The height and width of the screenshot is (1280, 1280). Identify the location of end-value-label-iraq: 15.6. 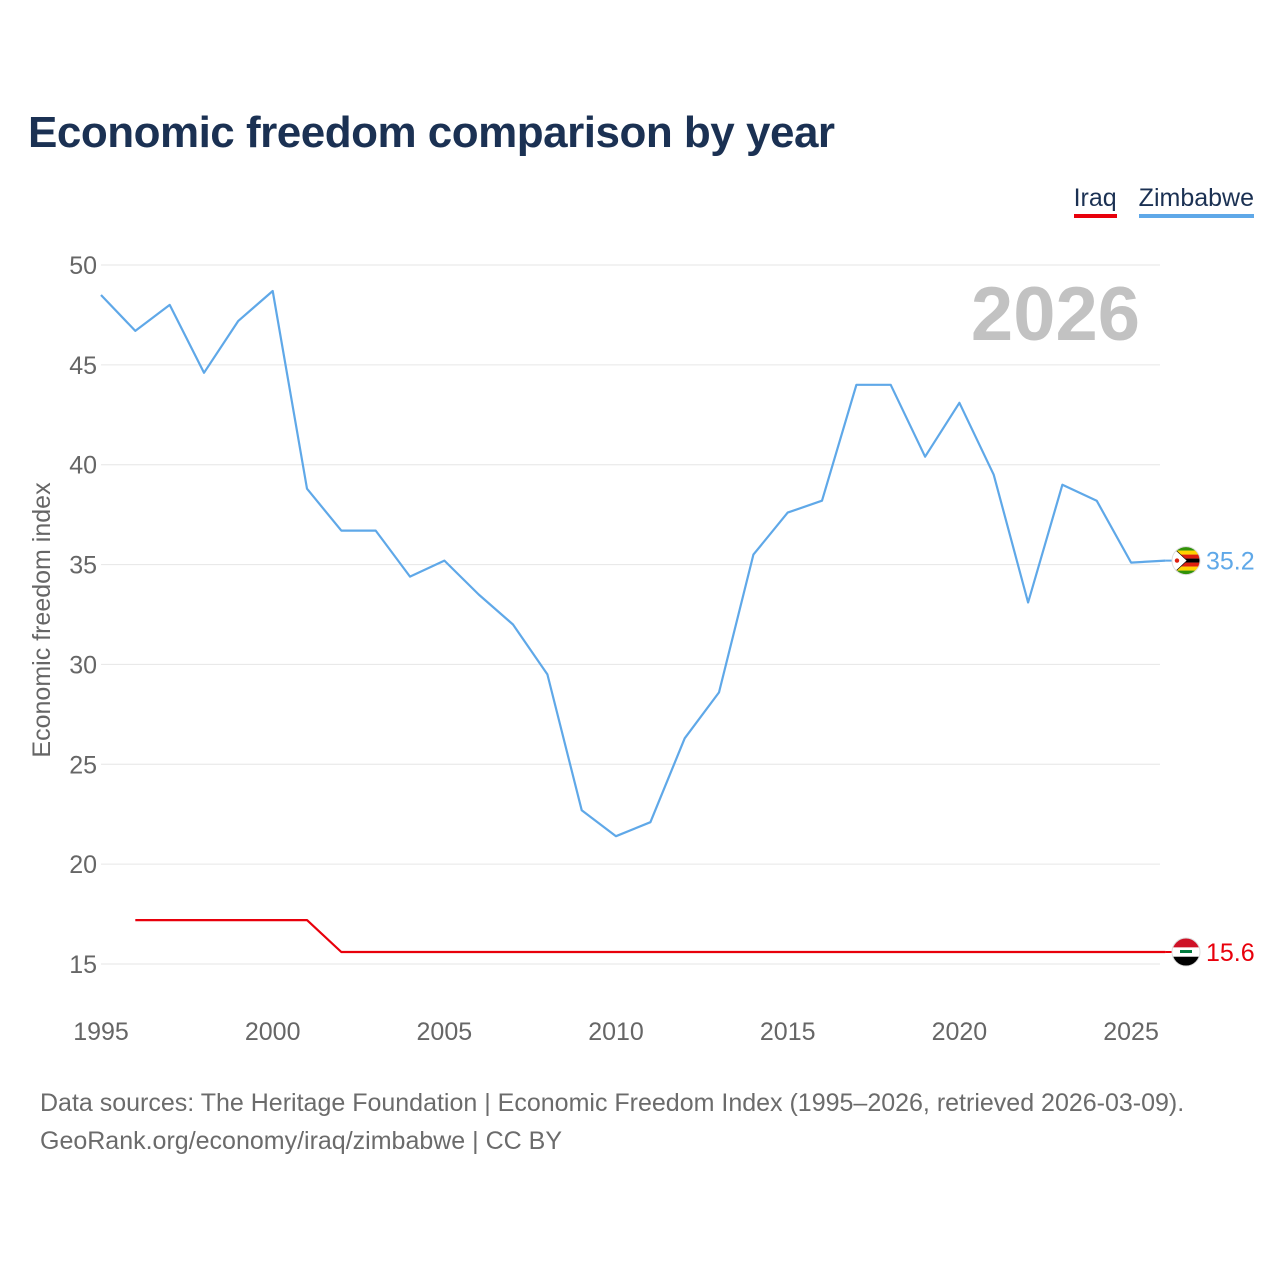
(1230, 953).